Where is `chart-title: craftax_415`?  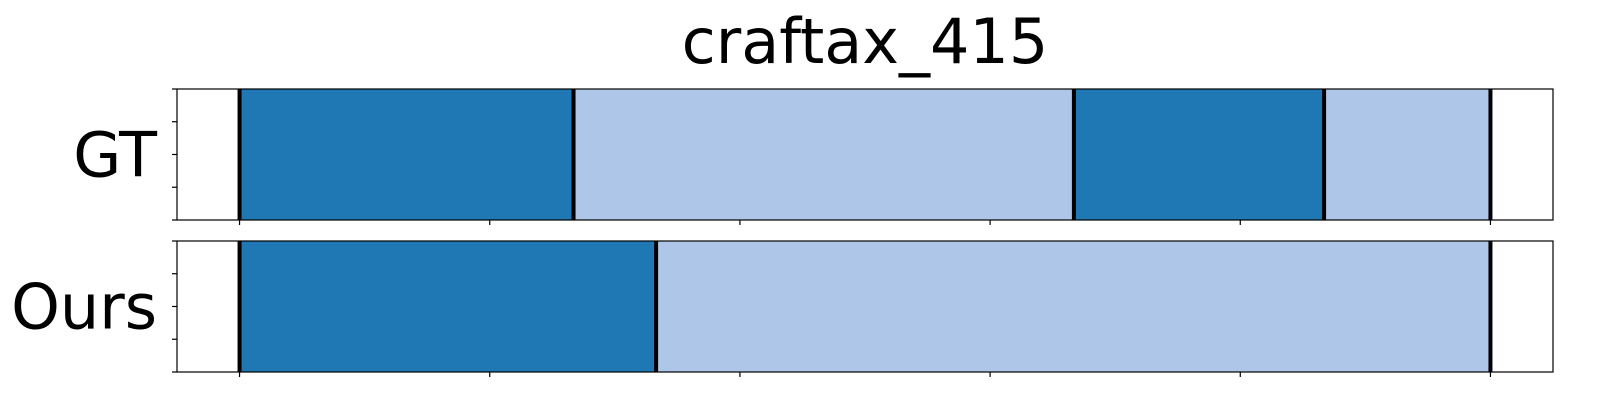
chart-title: craftax_415 is located at coordinates (865, 41).